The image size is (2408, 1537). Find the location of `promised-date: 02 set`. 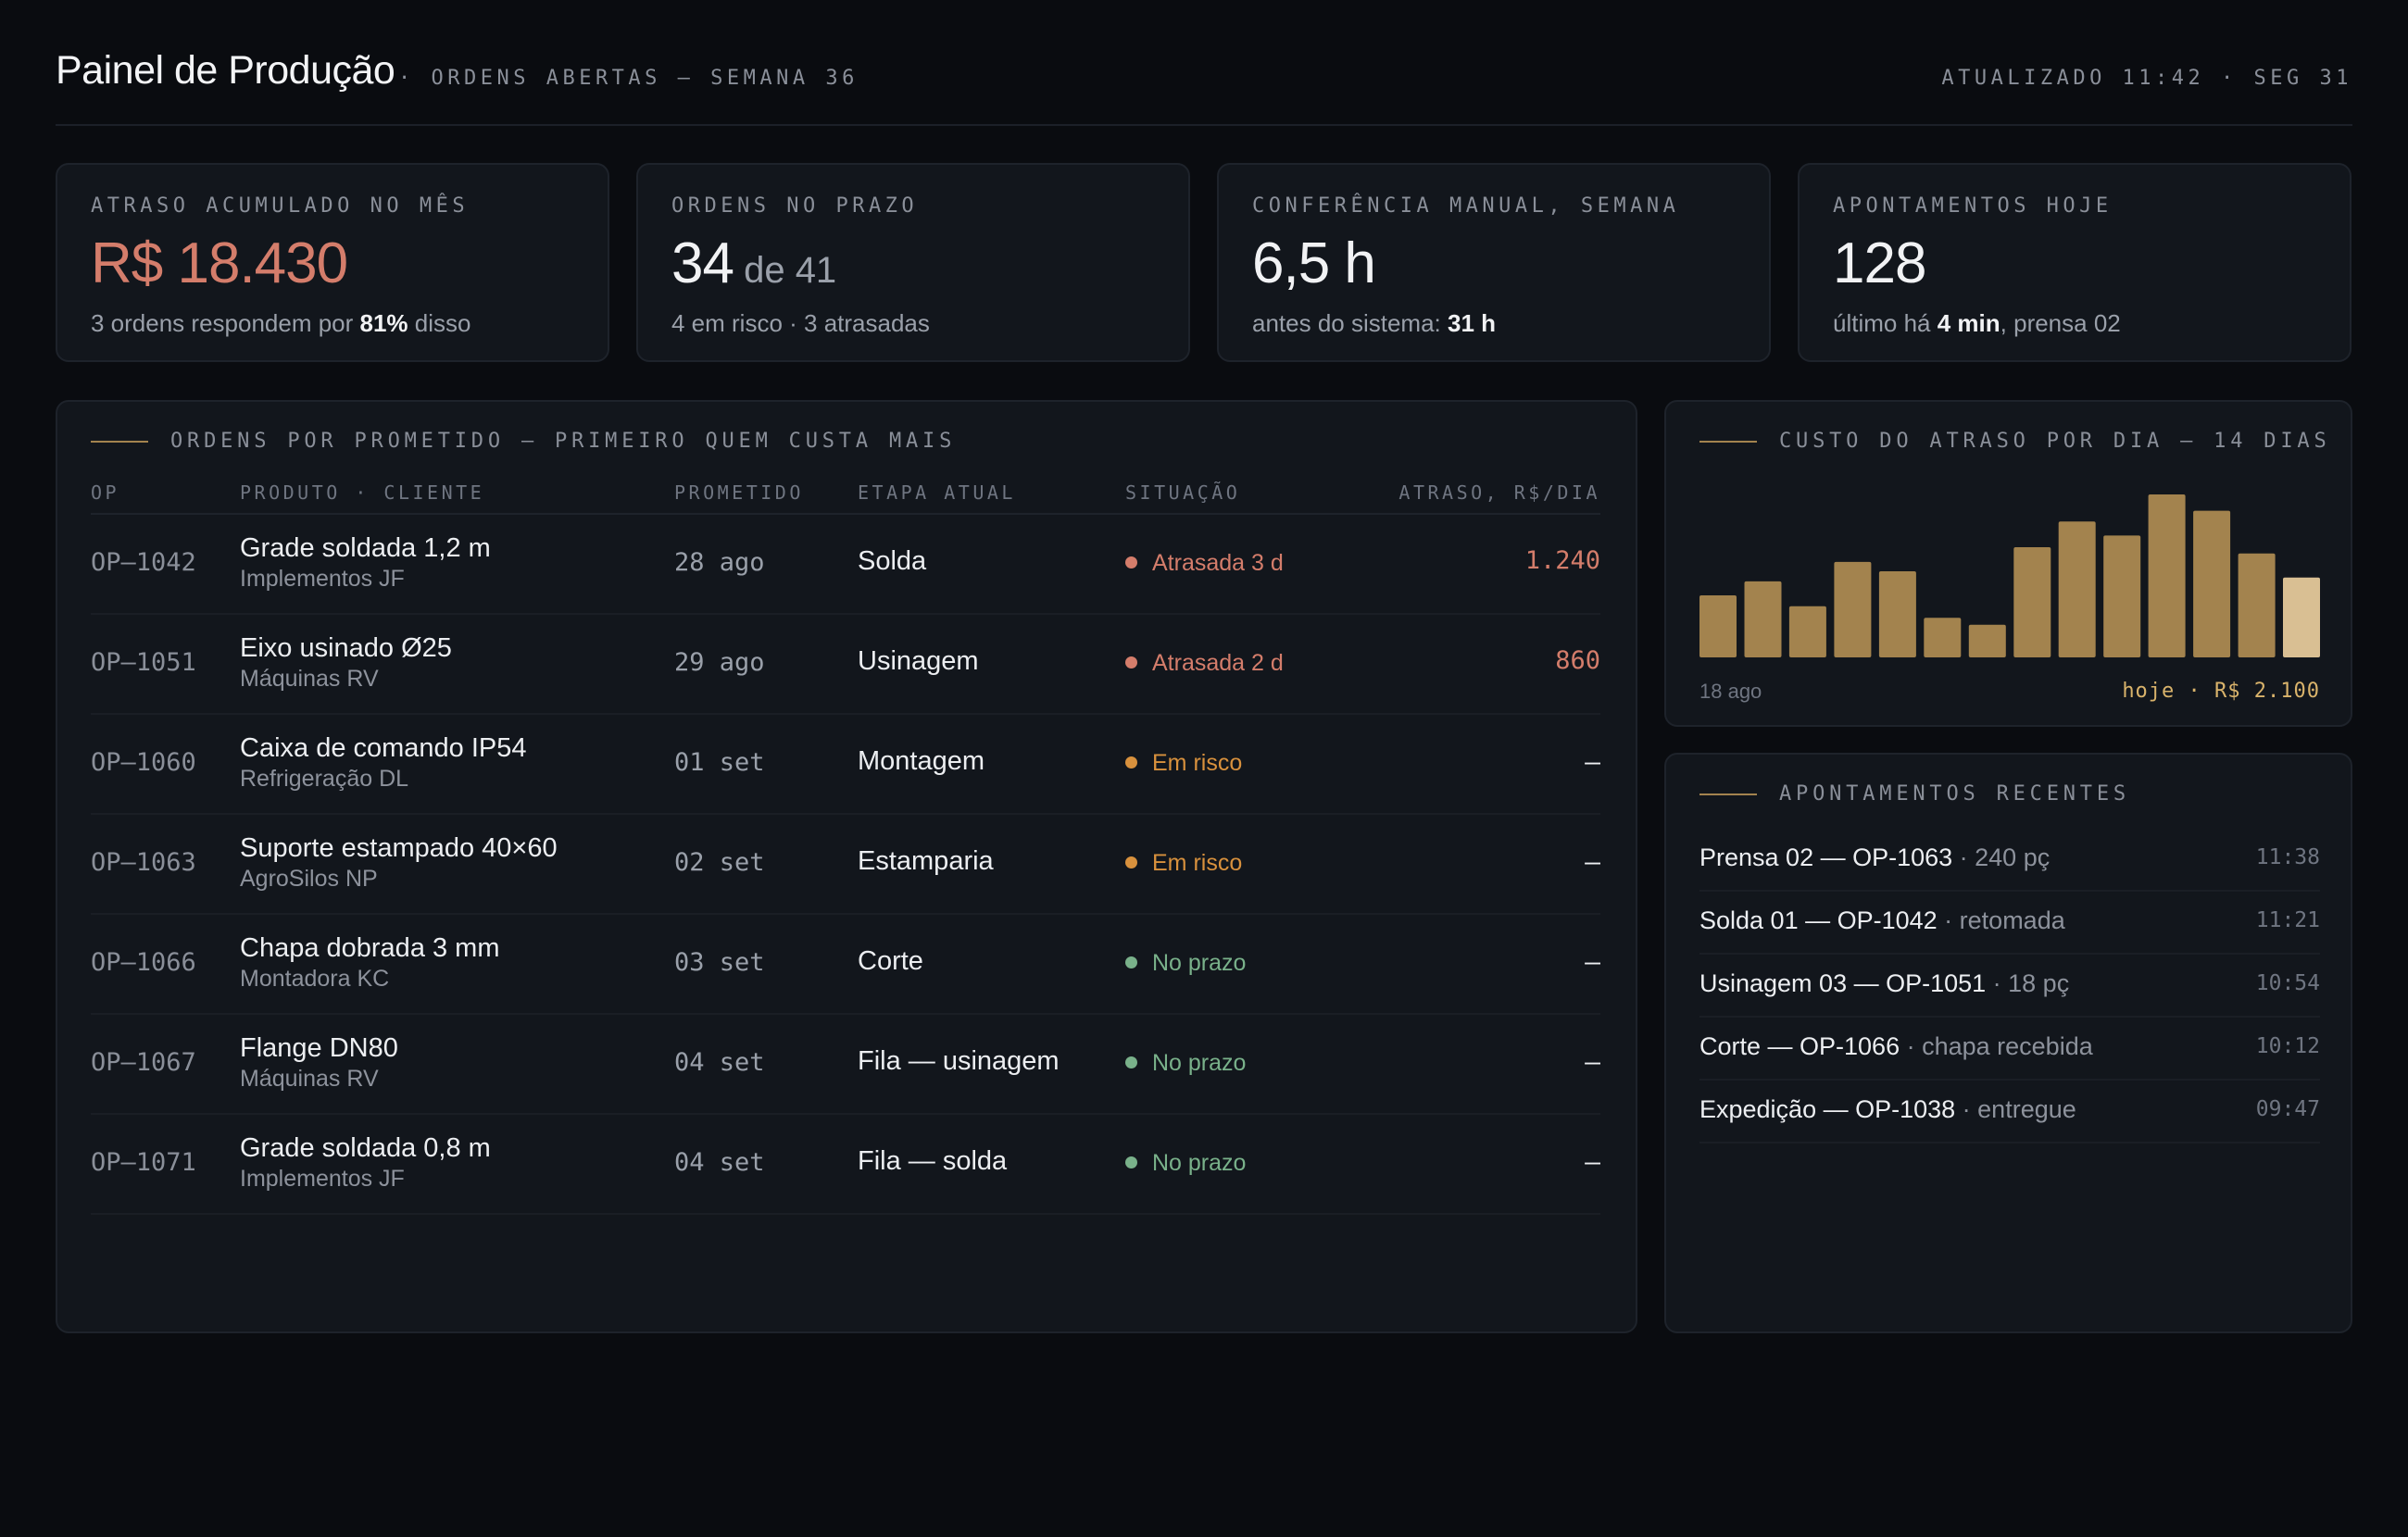

promised-date: 02 set is located at coordinates (719, 863).